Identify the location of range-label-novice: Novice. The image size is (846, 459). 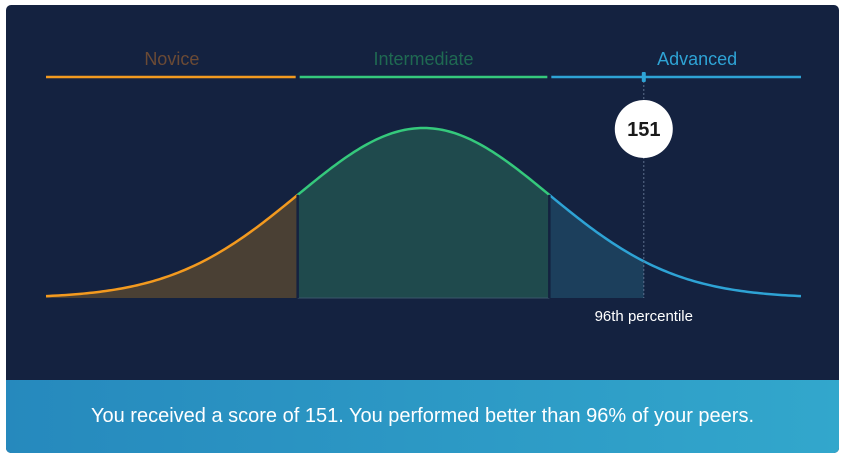
(171, 59).